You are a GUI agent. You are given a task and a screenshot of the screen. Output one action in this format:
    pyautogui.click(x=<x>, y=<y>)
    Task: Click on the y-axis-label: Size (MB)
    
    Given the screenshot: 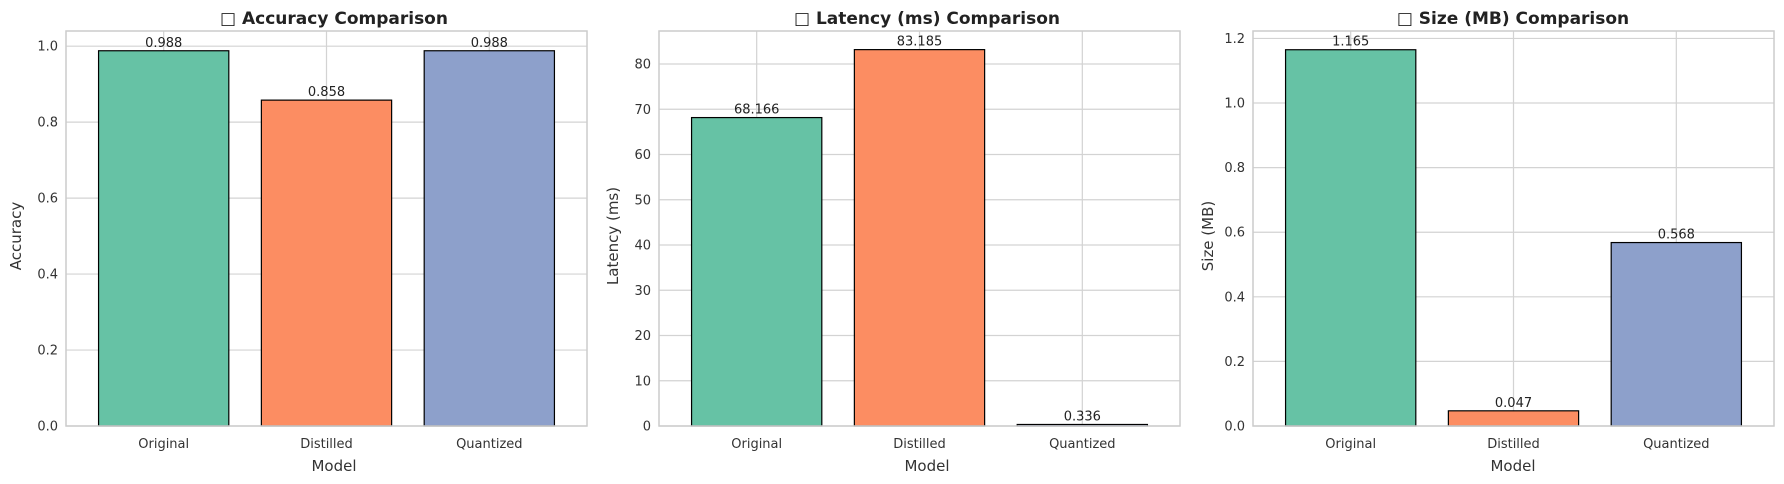 What is the action you would take?
    pyautogui.click(x=1208, y=236)
    